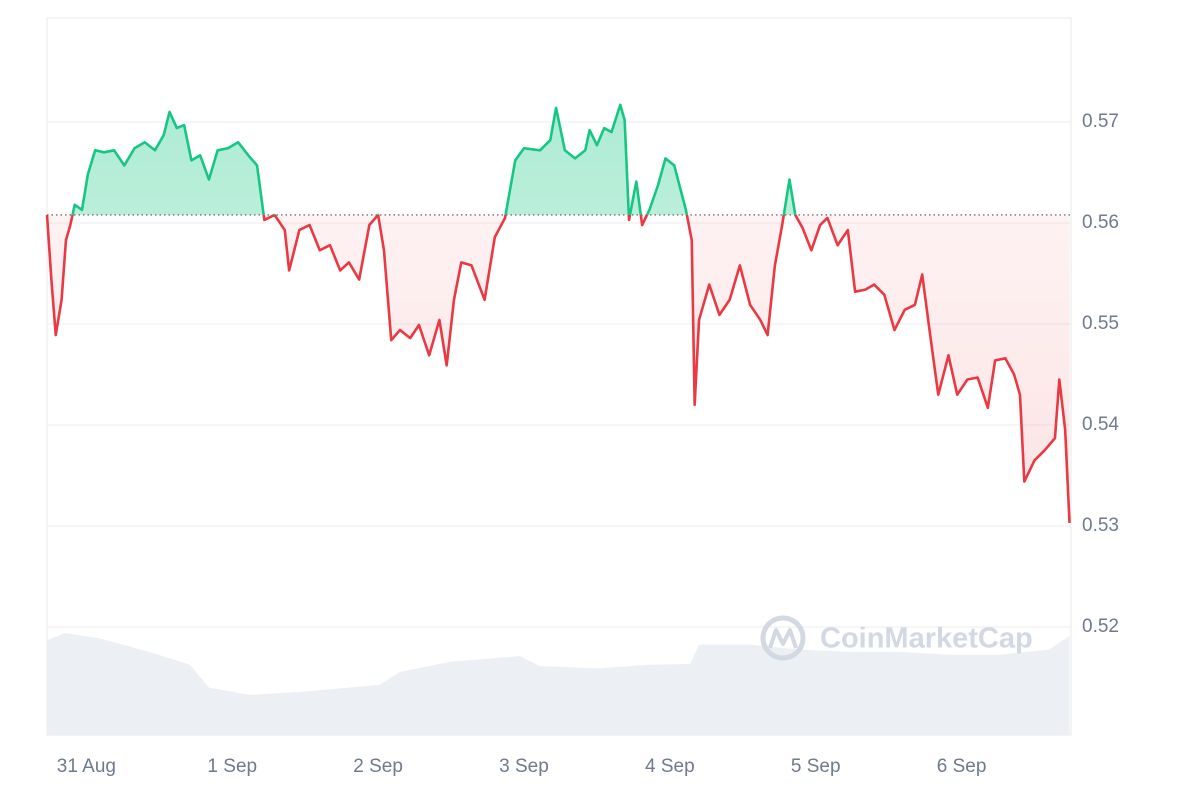 The width and height of the screenshot is (1200, 805). What do you see at coordinates (1100, 626) in the screenshot?
I see `y-tick-label: 0.52` at bounding box center [1100, 626].